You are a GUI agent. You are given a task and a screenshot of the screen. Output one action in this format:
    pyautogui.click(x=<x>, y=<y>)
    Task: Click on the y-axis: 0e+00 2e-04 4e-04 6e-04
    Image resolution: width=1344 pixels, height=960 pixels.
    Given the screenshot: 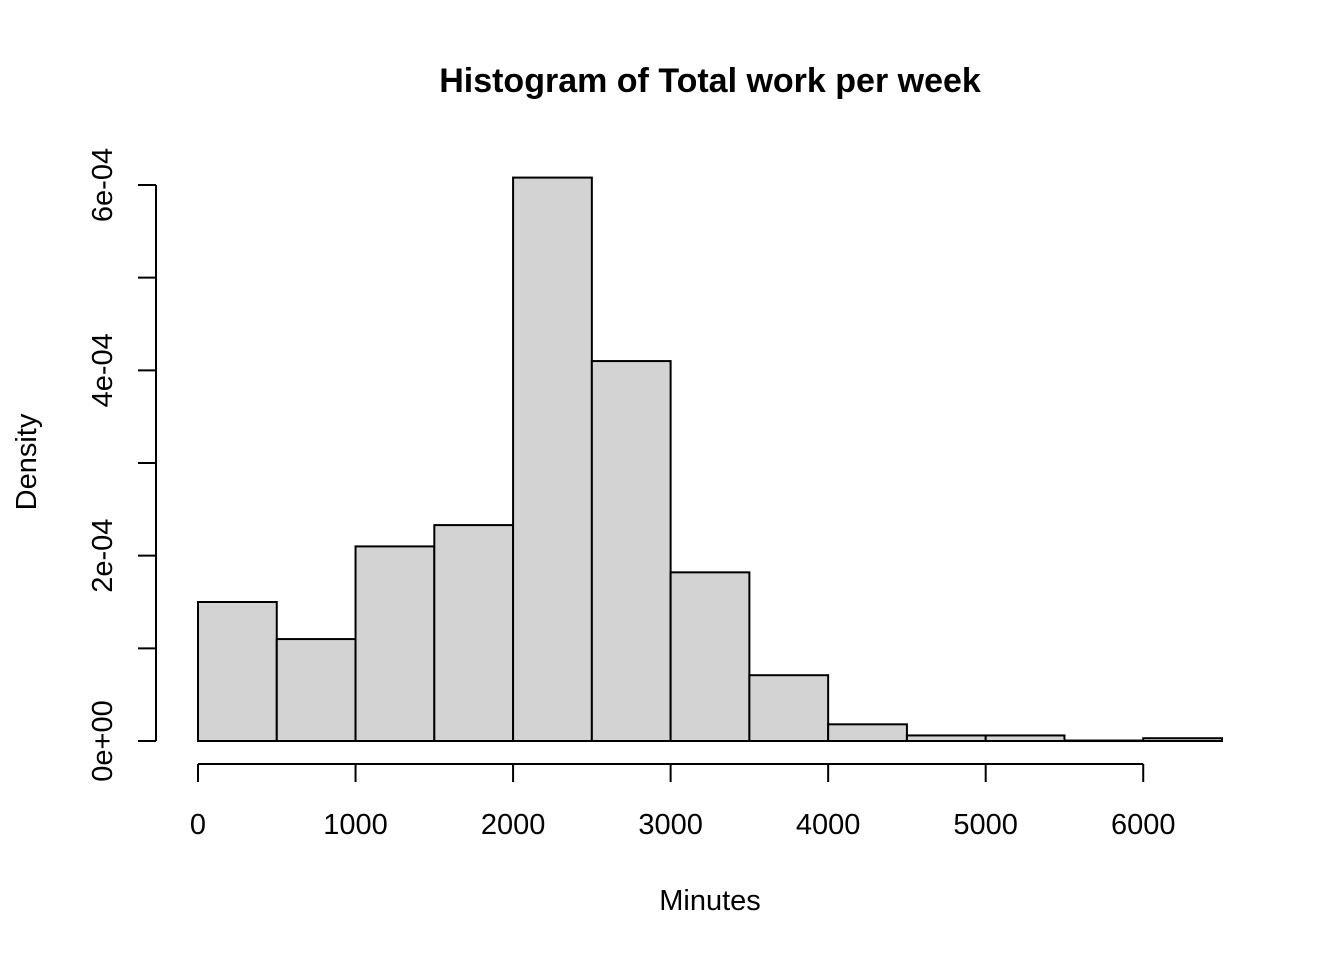 What is the action you would take?
    pyautogui.click(x=122, y=465)
    